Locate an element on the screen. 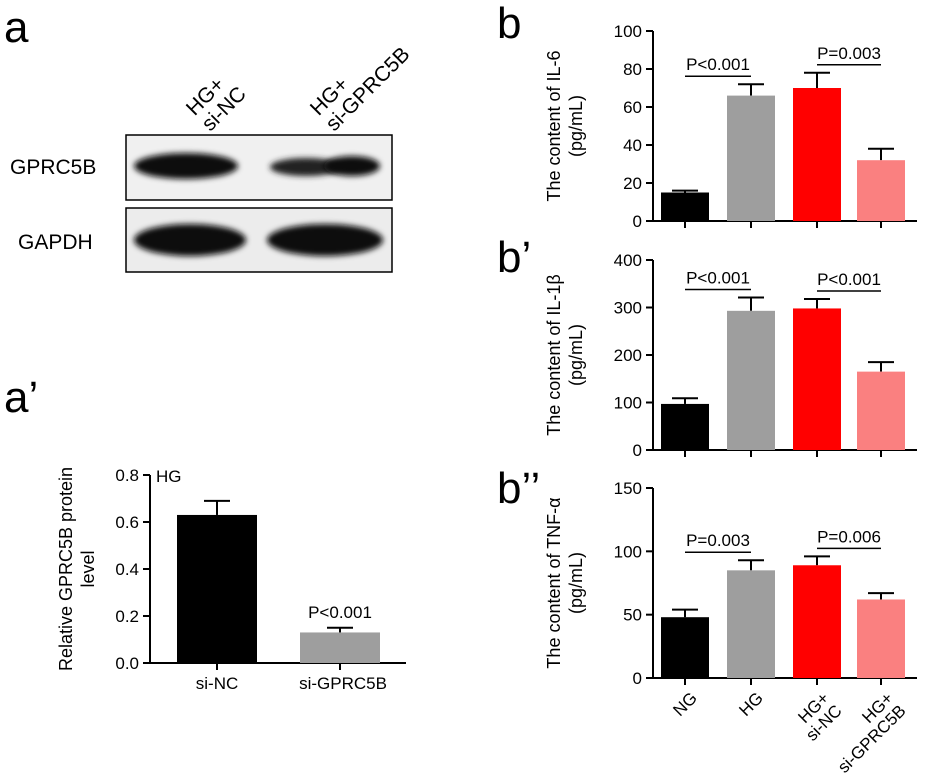 The height and width of the screenshot is (779, 928). panel-label-a: a is located at coordinates (16, 27).